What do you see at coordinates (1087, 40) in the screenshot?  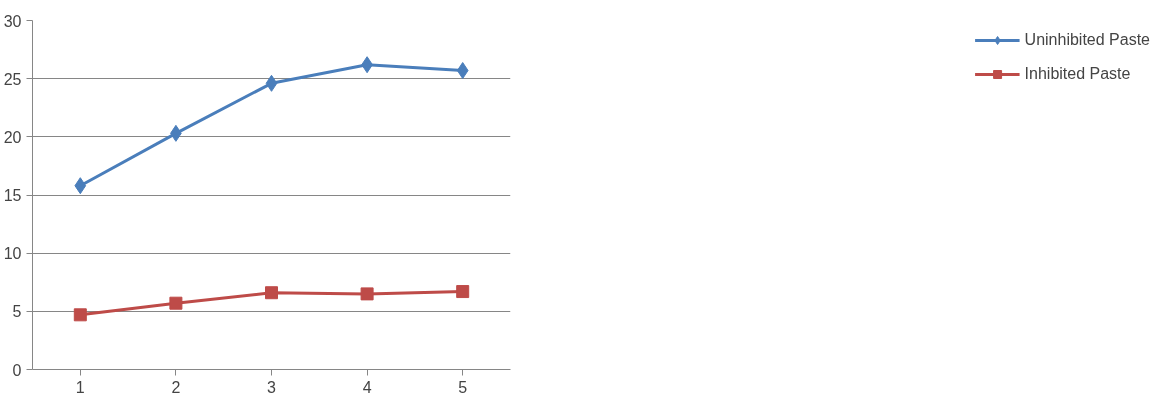 I see `legend-label: Uninhibited Paste` at bounding box center [1087, 40].